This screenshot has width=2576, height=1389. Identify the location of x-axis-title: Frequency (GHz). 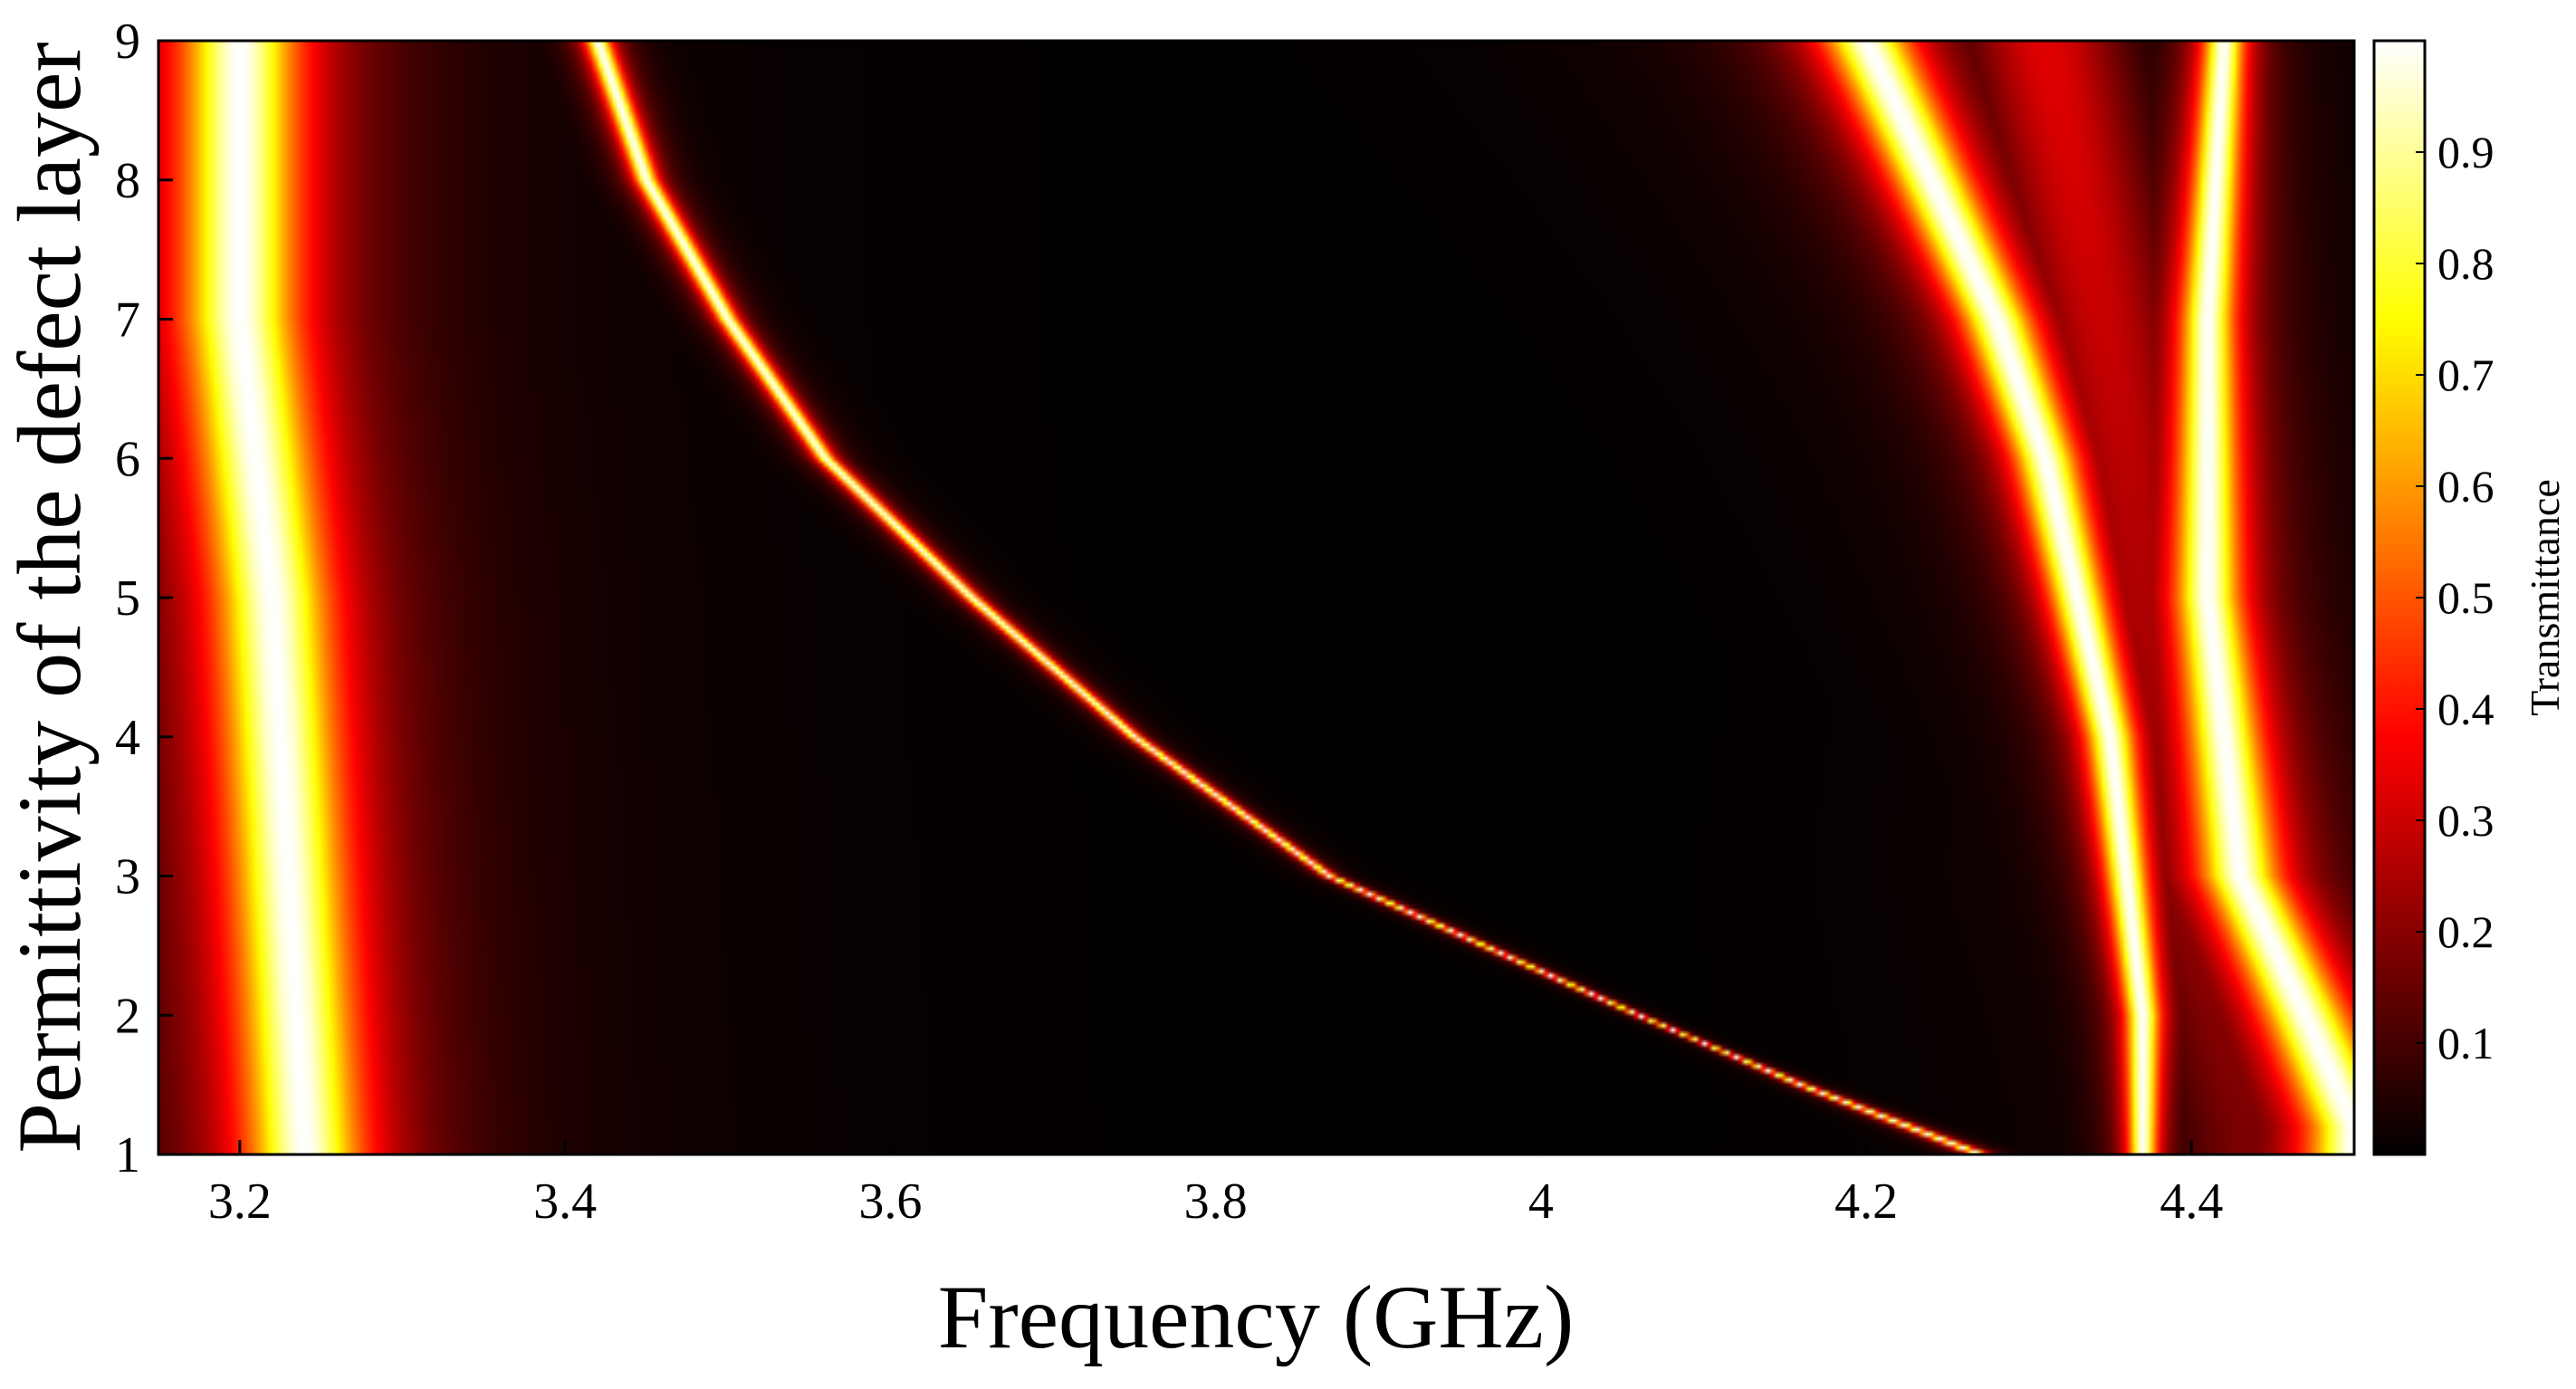
(1256, 1317).